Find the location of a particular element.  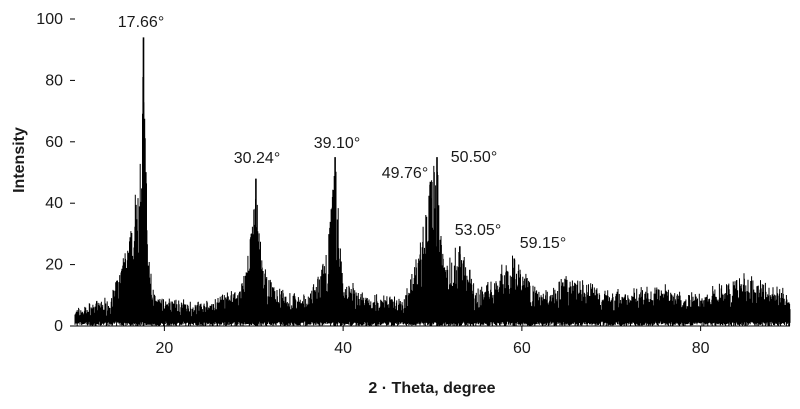

y-tick-label: 20 is located at coordinates (54, 265).